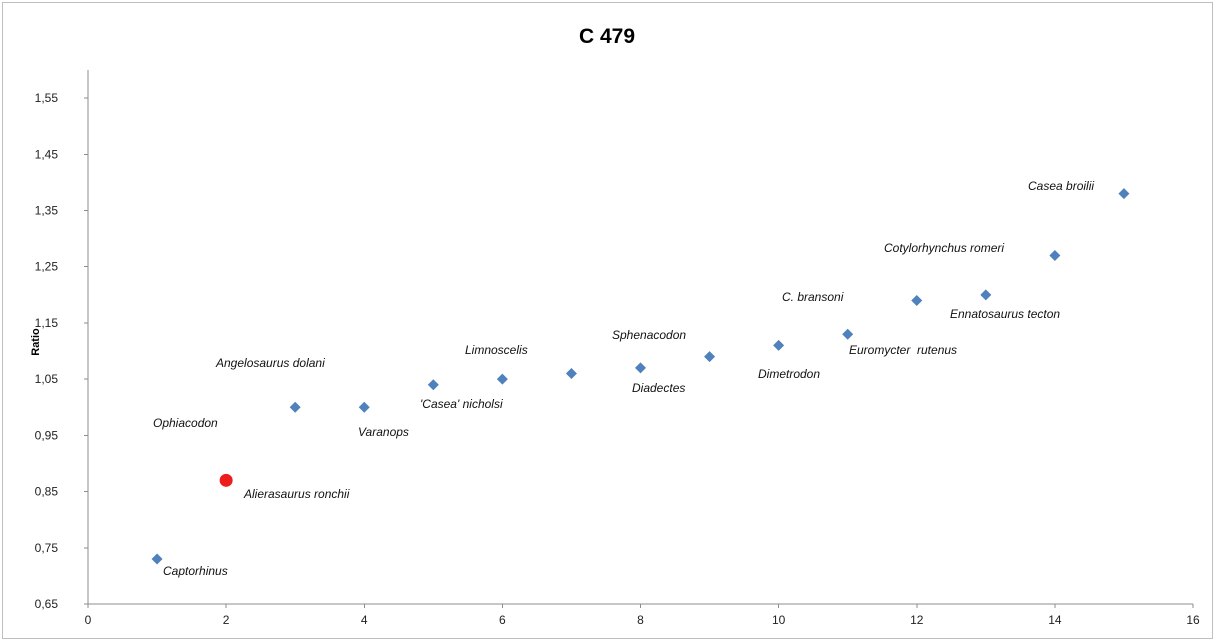 Image resolution: width=1215 pixels, height=641 pixels. Describe the element at coordinates (364, 620) in the screenshot. I see `x-tick-label: 4` at that location.